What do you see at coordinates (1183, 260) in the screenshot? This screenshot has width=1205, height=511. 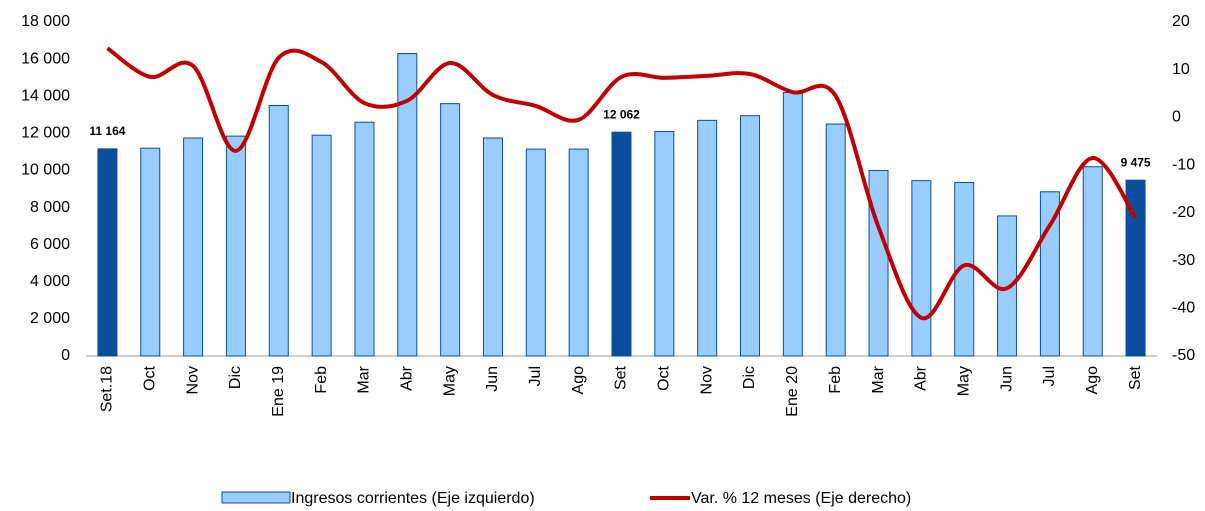 I see `y2-tick-label: -30` at bounding box center [1183, 260].